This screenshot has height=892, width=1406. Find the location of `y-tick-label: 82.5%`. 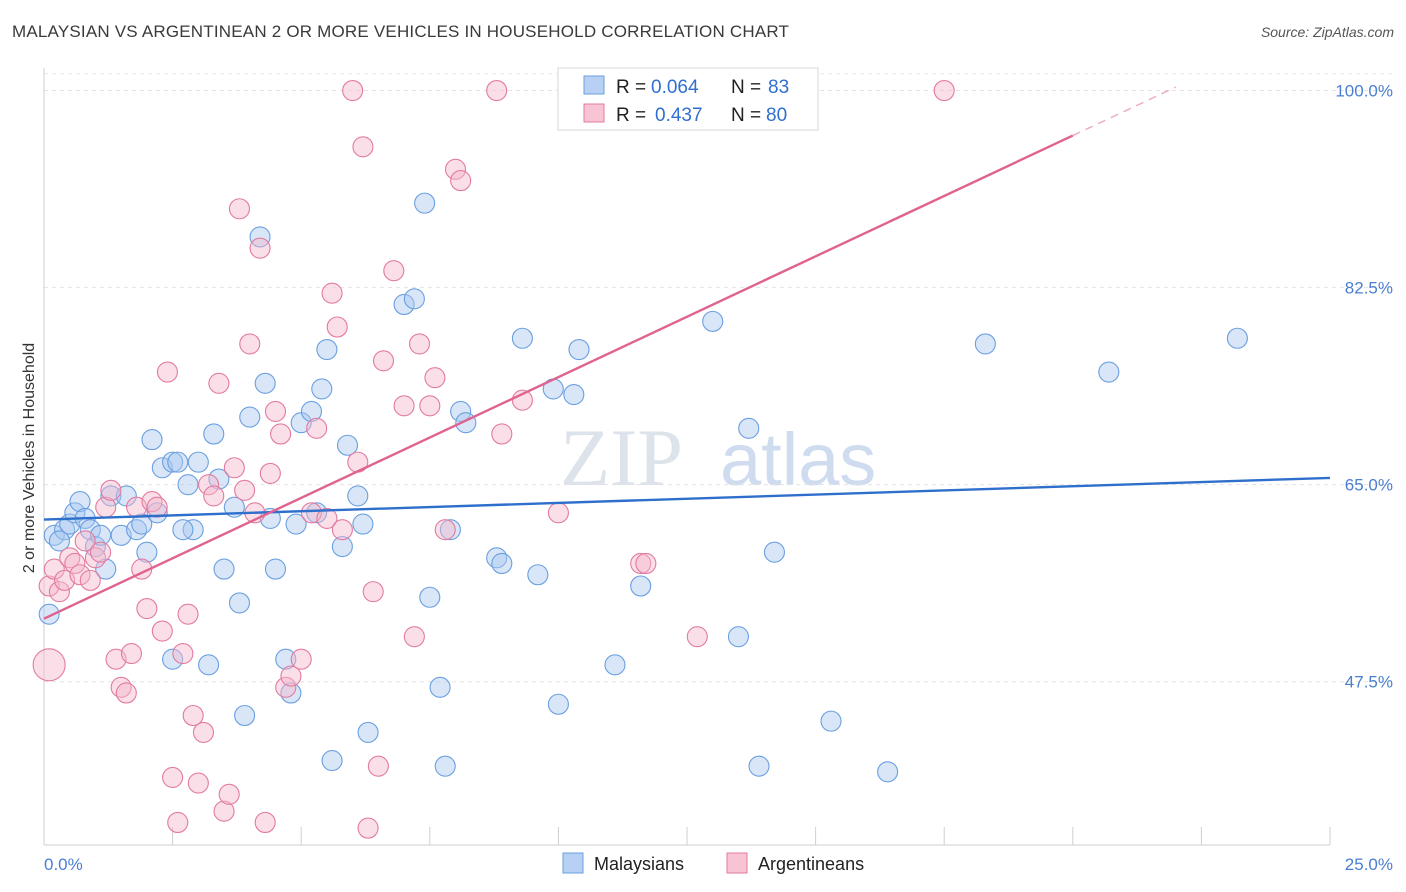

y-tick-label: 82.5% is located at coordinates (1369, 288).